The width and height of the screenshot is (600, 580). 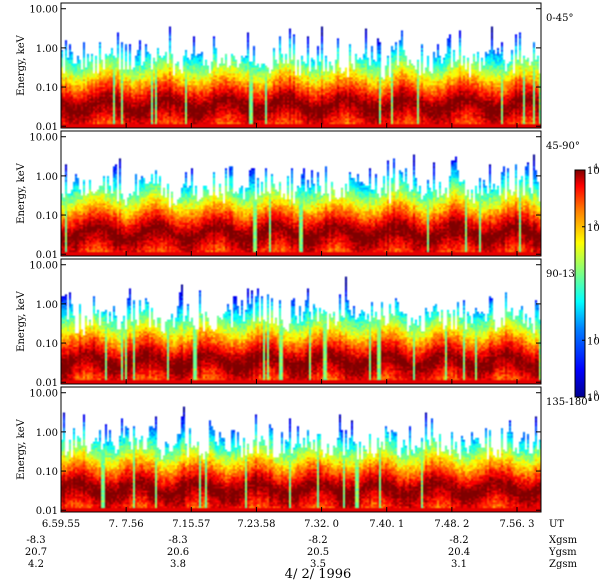 I want to click on date-label: 4/ 2/ 1996, so click(x=318, y=573).